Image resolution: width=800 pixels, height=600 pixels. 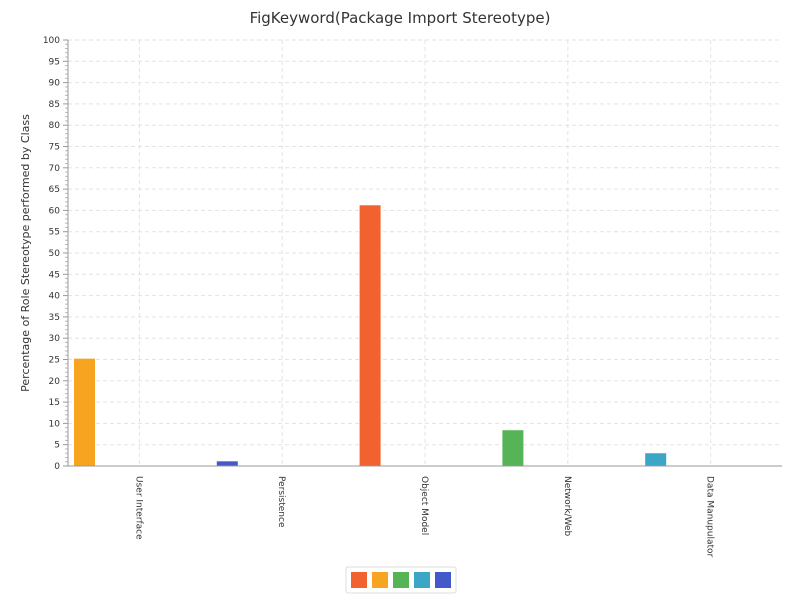 I want to click on y-tick-label: 80, so click(x=55, y=126).